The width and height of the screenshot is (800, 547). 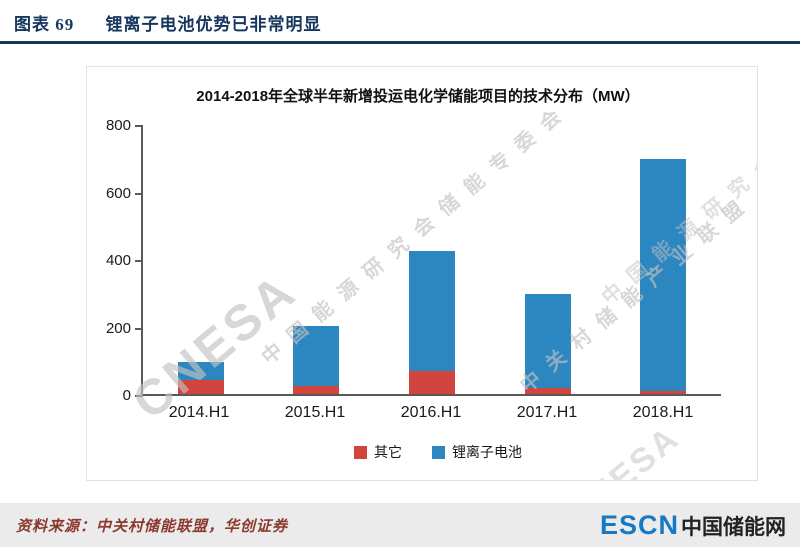 I want to click on figure-title: 锂离子电池优势已非常明显, so click(x=213, y=24).